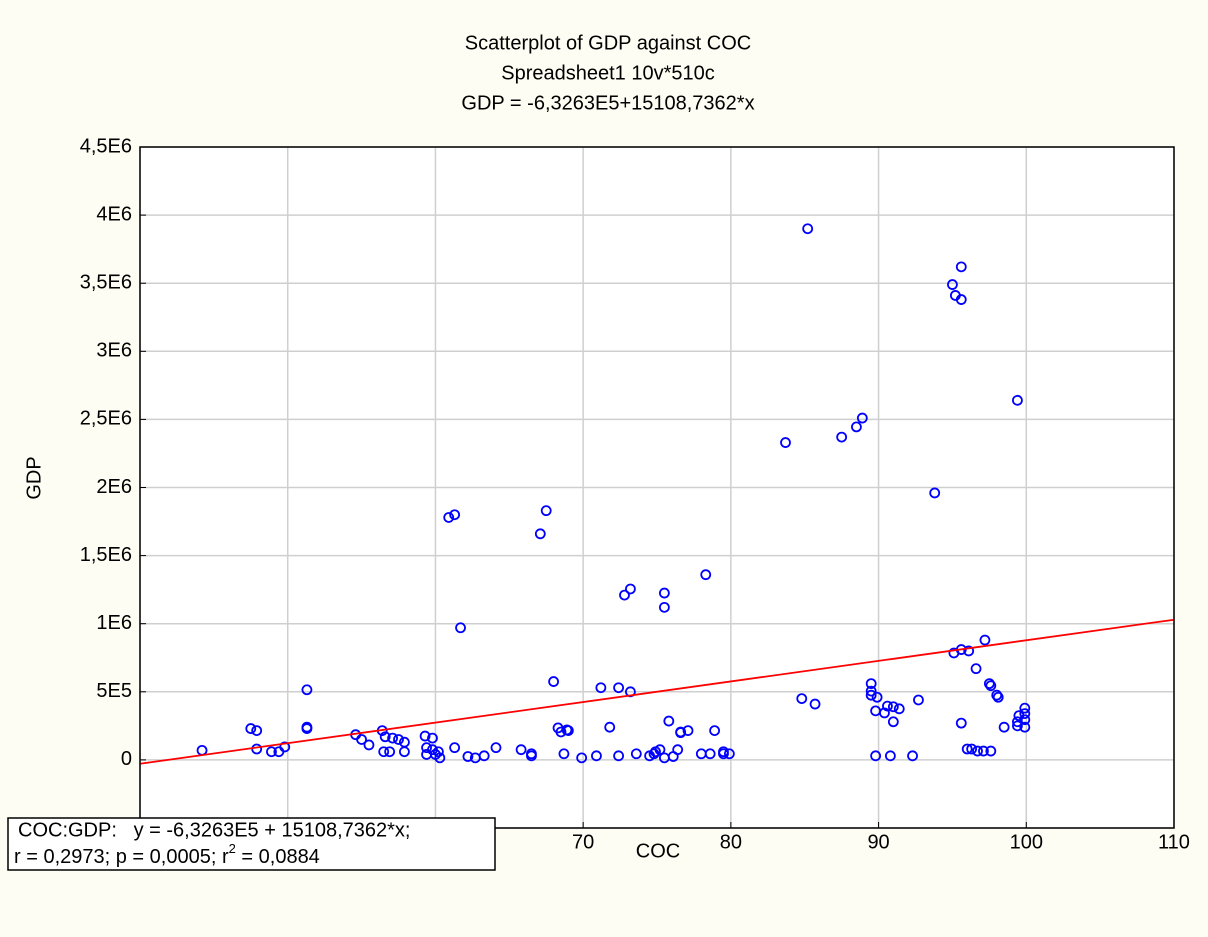 Image resolution: width=1208 pixels, height=937 pixels. I want to click on x-tick-label: 110, so click(1174, 842).